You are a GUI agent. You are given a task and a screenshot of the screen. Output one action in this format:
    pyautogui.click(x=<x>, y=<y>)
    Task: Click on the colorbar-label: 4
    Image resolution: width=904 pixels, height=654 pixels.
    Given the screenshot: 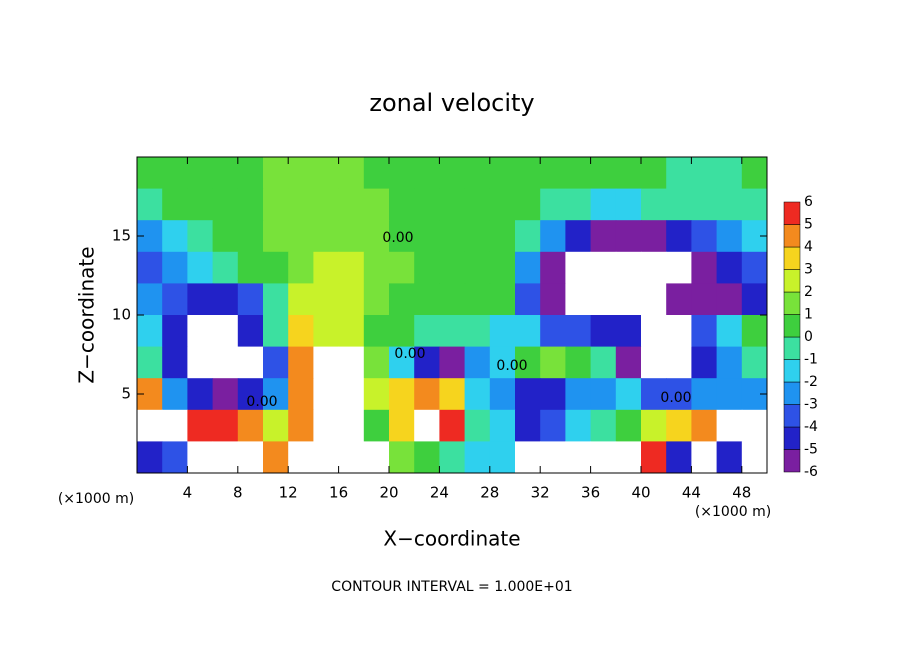 What is the action you would take?
    pyautogui.click(x=808, y=247)
    